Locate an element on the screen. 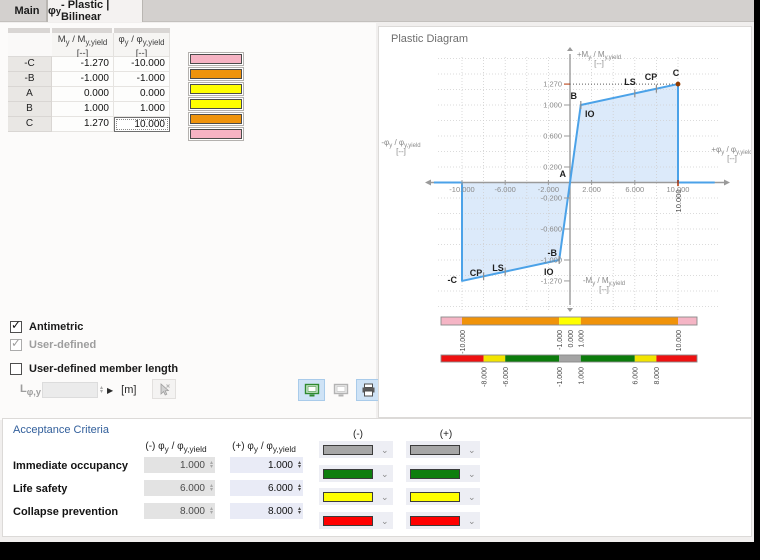  flyout-arrow-icon: ▶ is located at coordinates (110, 390).